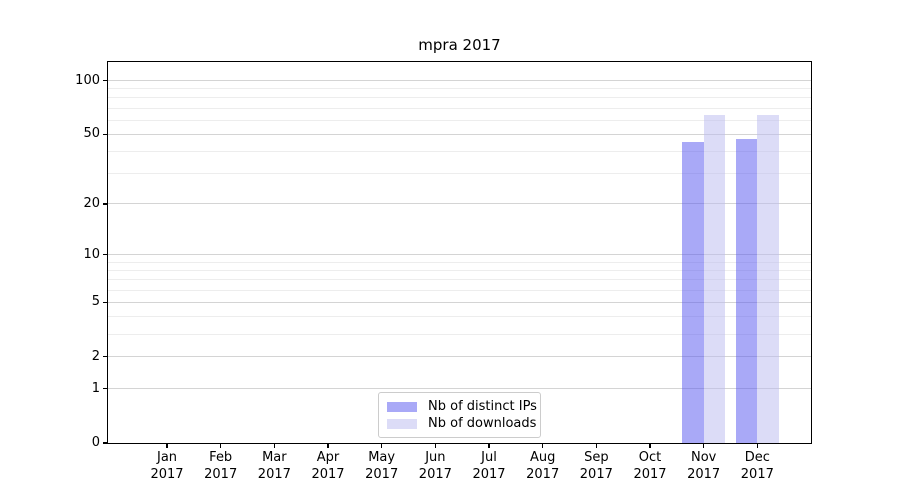 The height and width of the screenshot is (500, 900). Describe the element at coordinates (543, 466) in the screenshot. I see `x-tick-label: Aug 2017` at that location.